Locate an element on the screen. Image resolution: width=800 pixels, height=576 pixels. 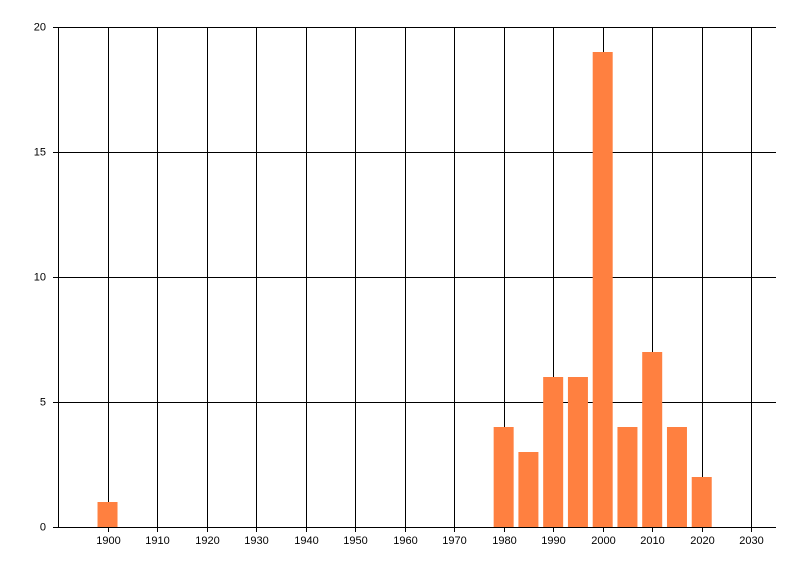
x-tick-label: 1950 is located at coordinates (355, 541).